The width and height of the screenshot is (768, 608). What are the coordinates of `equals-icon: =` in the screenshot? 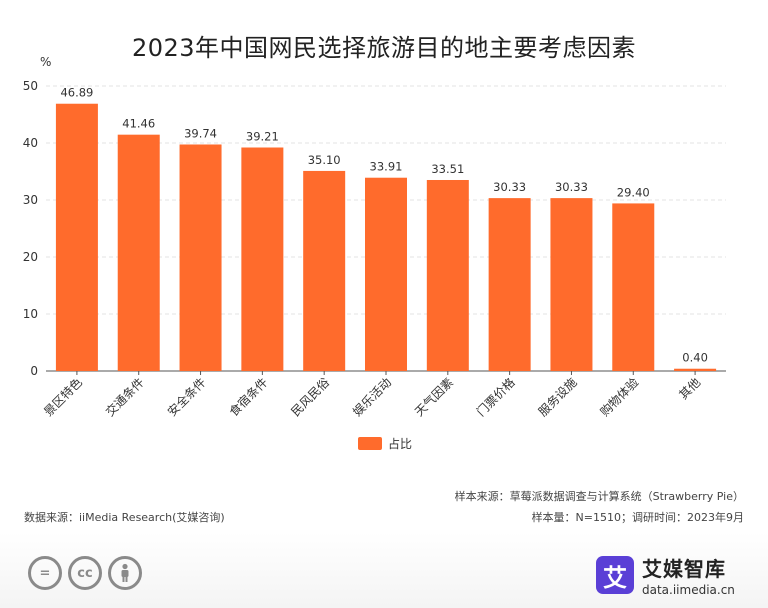 It's located at (45, 573).